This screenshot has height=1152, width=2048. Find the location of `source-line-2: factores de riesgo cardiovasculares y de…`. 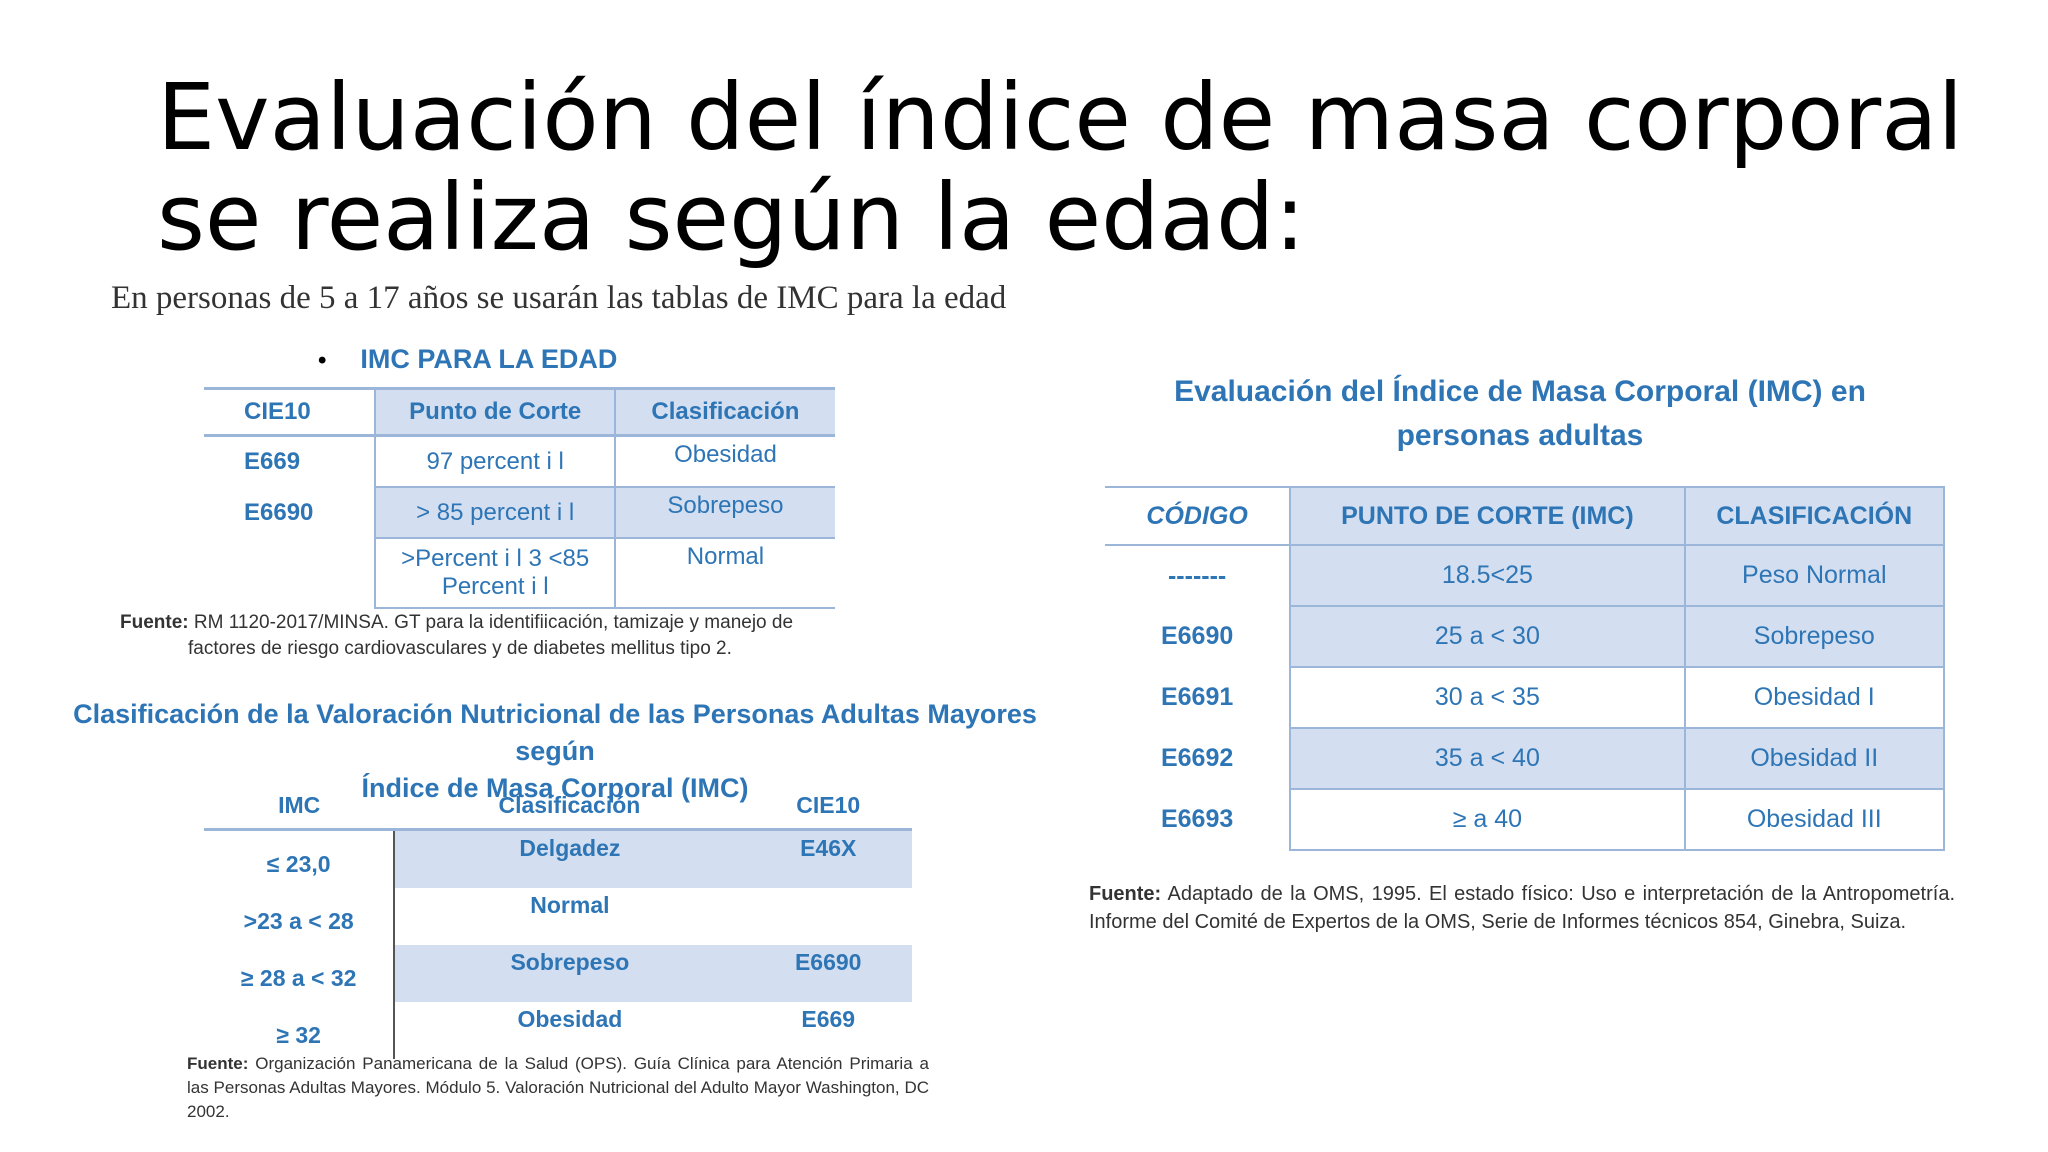

source-line-2: factores de riesgo cardiovasculares y de… is located at coordinates (460, 648).